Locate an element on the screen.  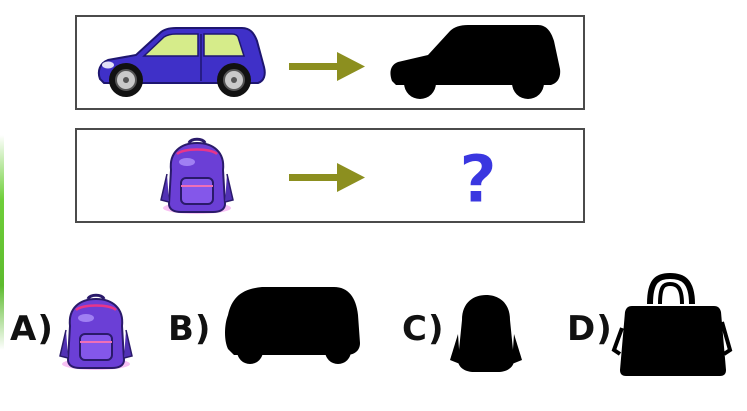
option-a-label: A) is located at coordinates (32, 329).